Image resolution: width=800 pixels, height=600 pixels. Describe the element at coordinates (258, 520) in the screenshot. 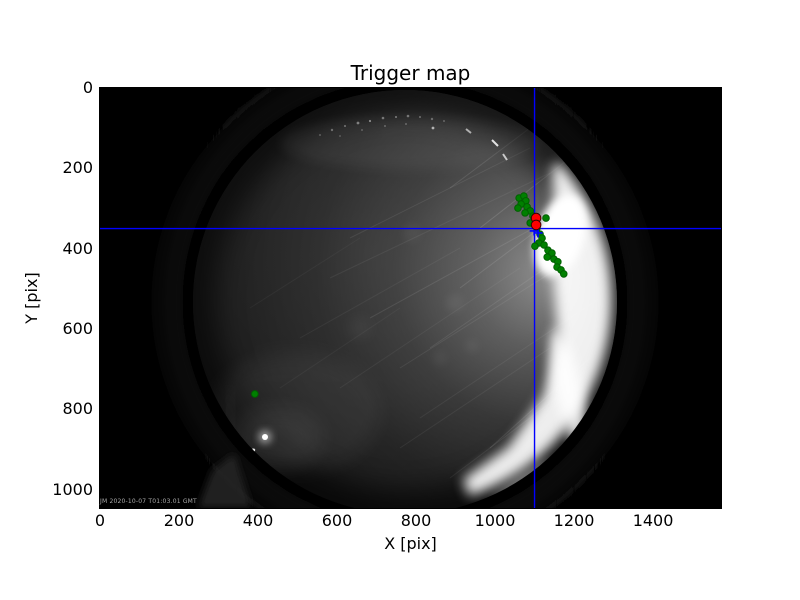

I see `x-tick-label: 400` at that location.